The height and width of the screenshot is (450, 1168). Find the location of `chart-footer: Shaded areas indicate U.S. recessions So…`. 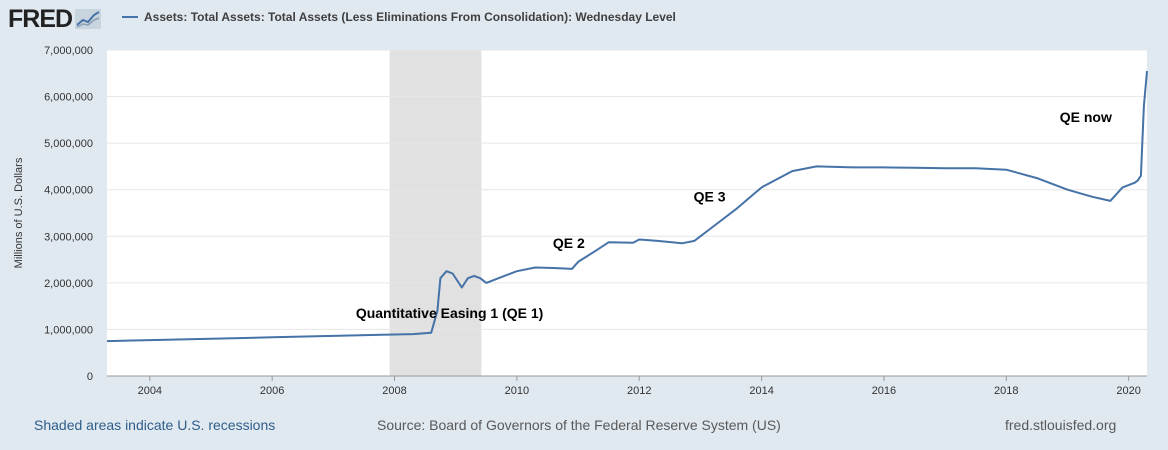

chart-footer: Shaded areas indicate U.S. recessions So… is located at coordinates (584, 426).